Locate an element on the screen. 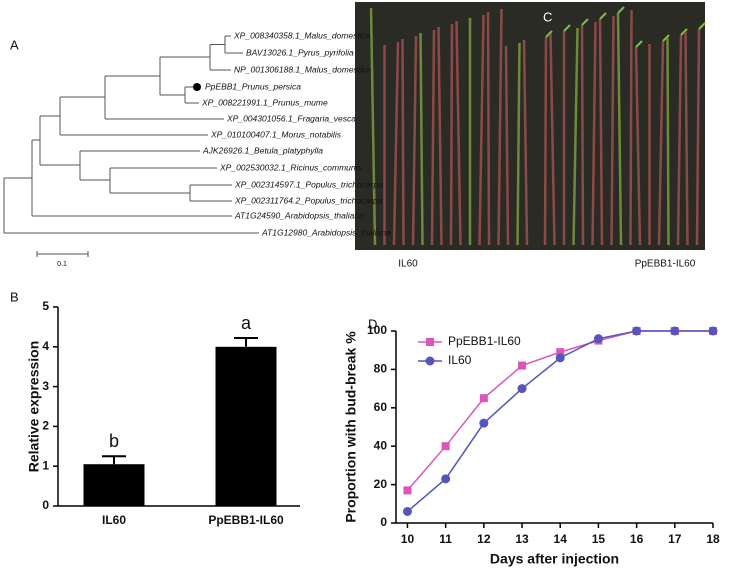  leaf-label: AT1G24590_Arabidopsis_thaliana is located at coordinates (299, 215).